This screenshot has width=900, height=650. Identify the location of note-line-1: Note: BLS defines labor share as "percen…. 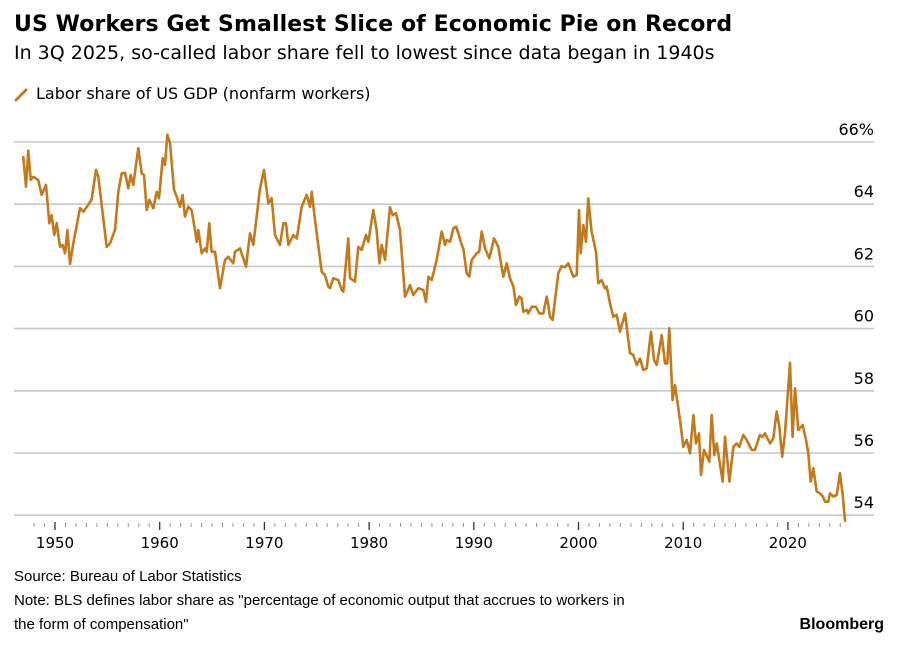
(319, 600).